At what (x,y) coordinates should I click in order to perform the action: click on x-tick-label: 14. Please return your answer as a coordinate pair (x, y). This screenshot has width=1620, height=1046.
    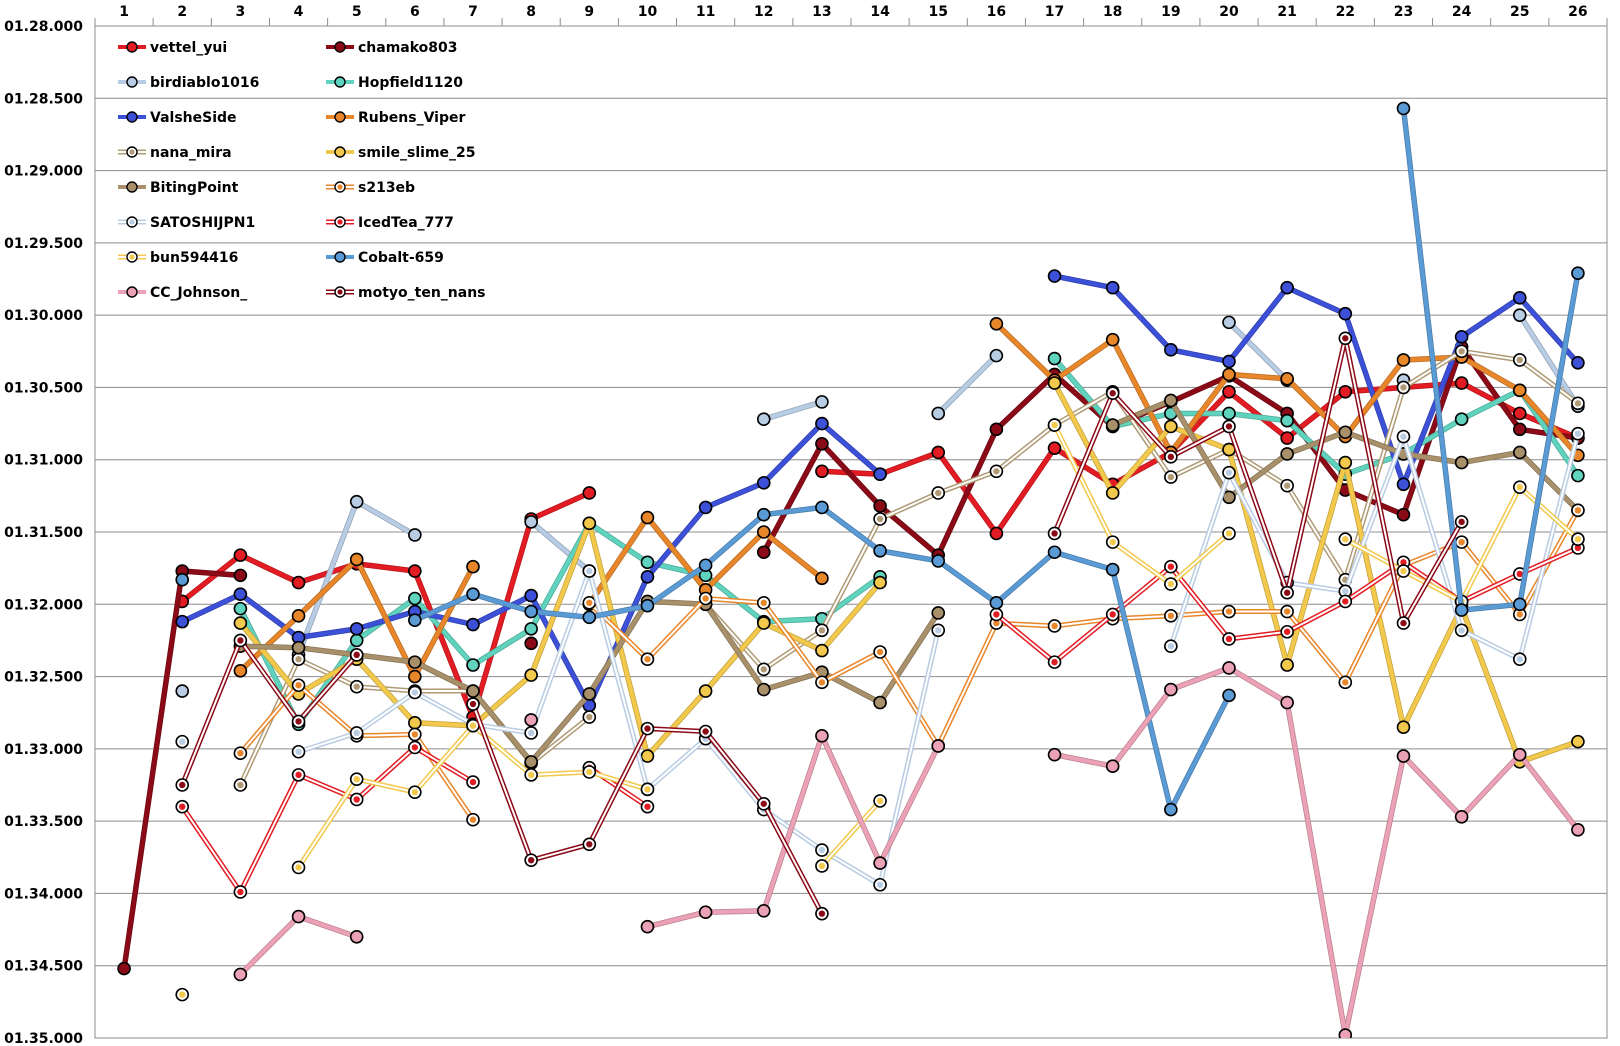
    Looking at the image, I should click on (880, 12).